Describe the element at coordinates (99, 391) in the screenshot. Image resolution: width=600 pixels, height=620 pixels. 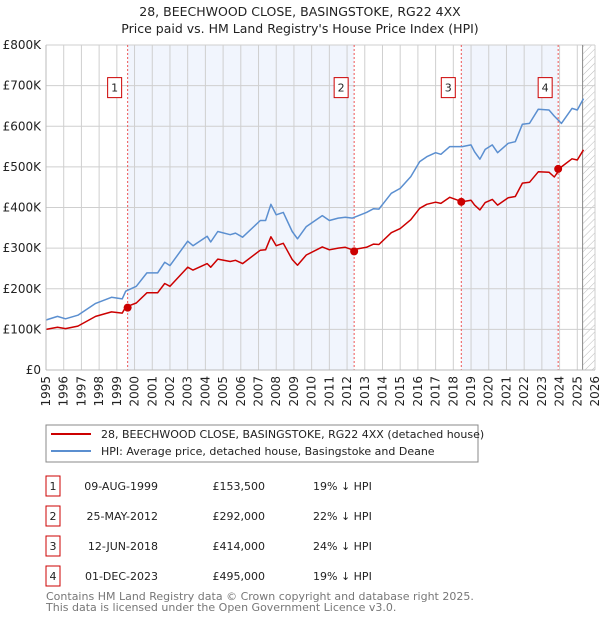
I see `x-tick-label: 1998` at that location.